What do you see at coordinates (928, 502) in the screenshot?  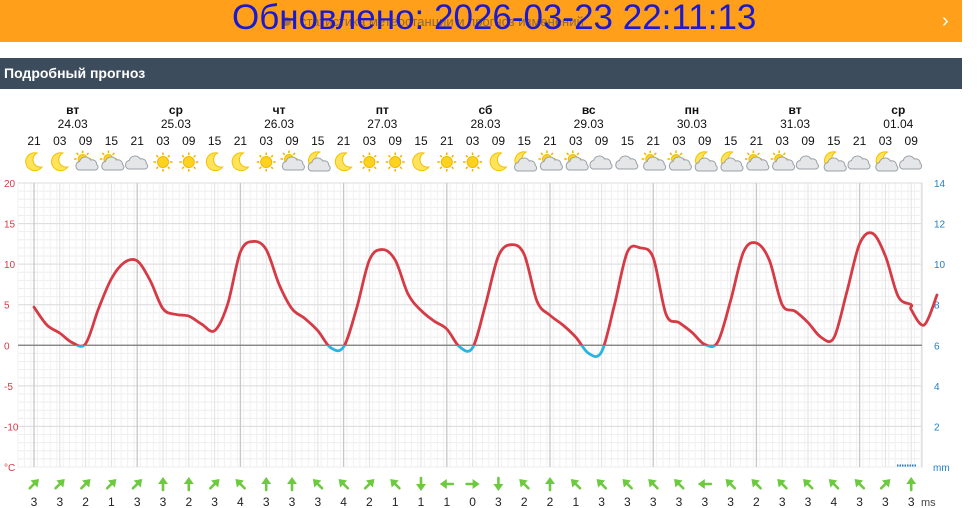 I see `wind-unit: ms` at bounding box center [928, 502].